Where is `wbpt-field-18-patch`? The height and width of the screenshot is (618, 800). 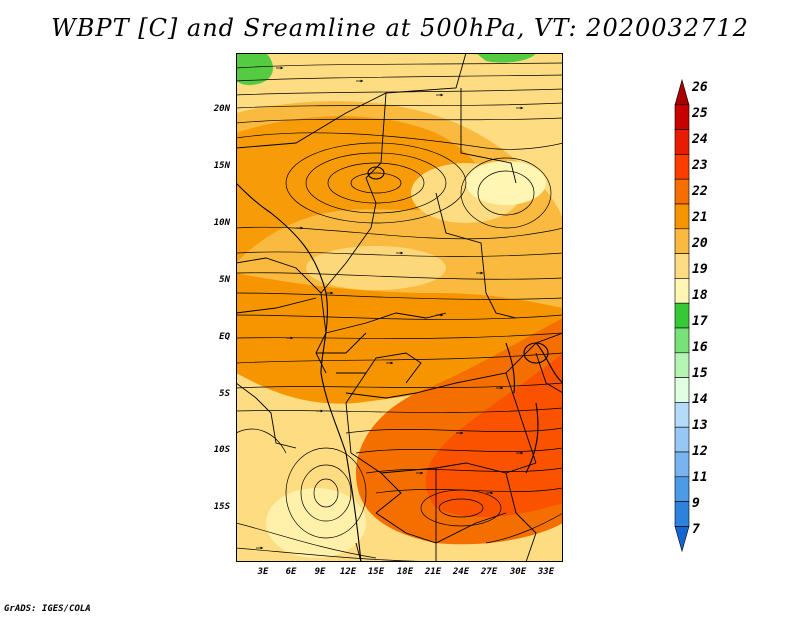
wbpt-field-18-patch is located at coordinates (506, 183).